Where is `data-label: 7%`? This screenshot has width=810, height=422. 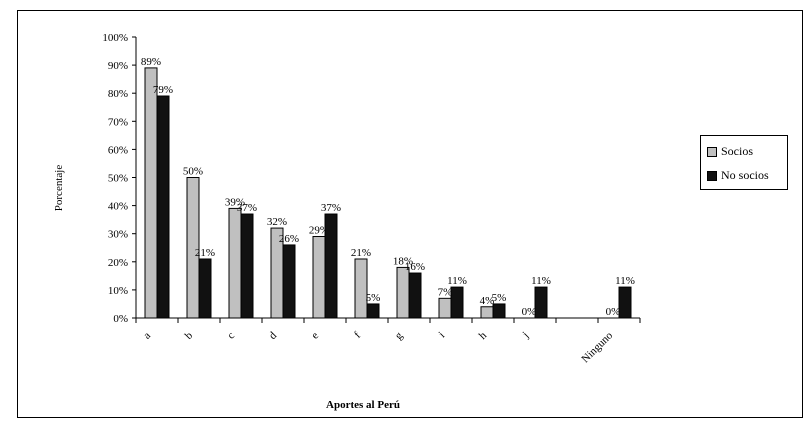 data-label: 7% is located at coordinates (445, 292).